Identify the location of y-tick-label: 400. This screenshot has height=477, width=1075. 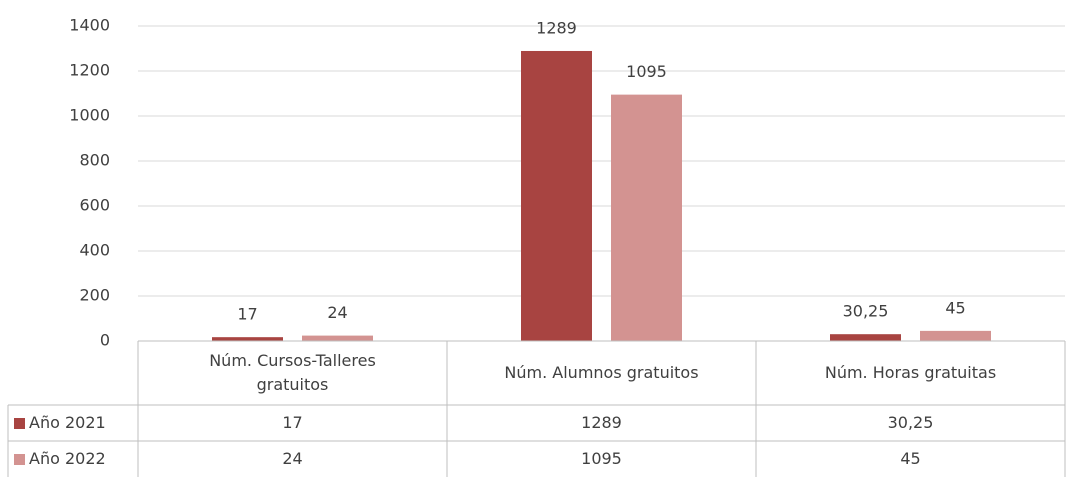
(94, 250).